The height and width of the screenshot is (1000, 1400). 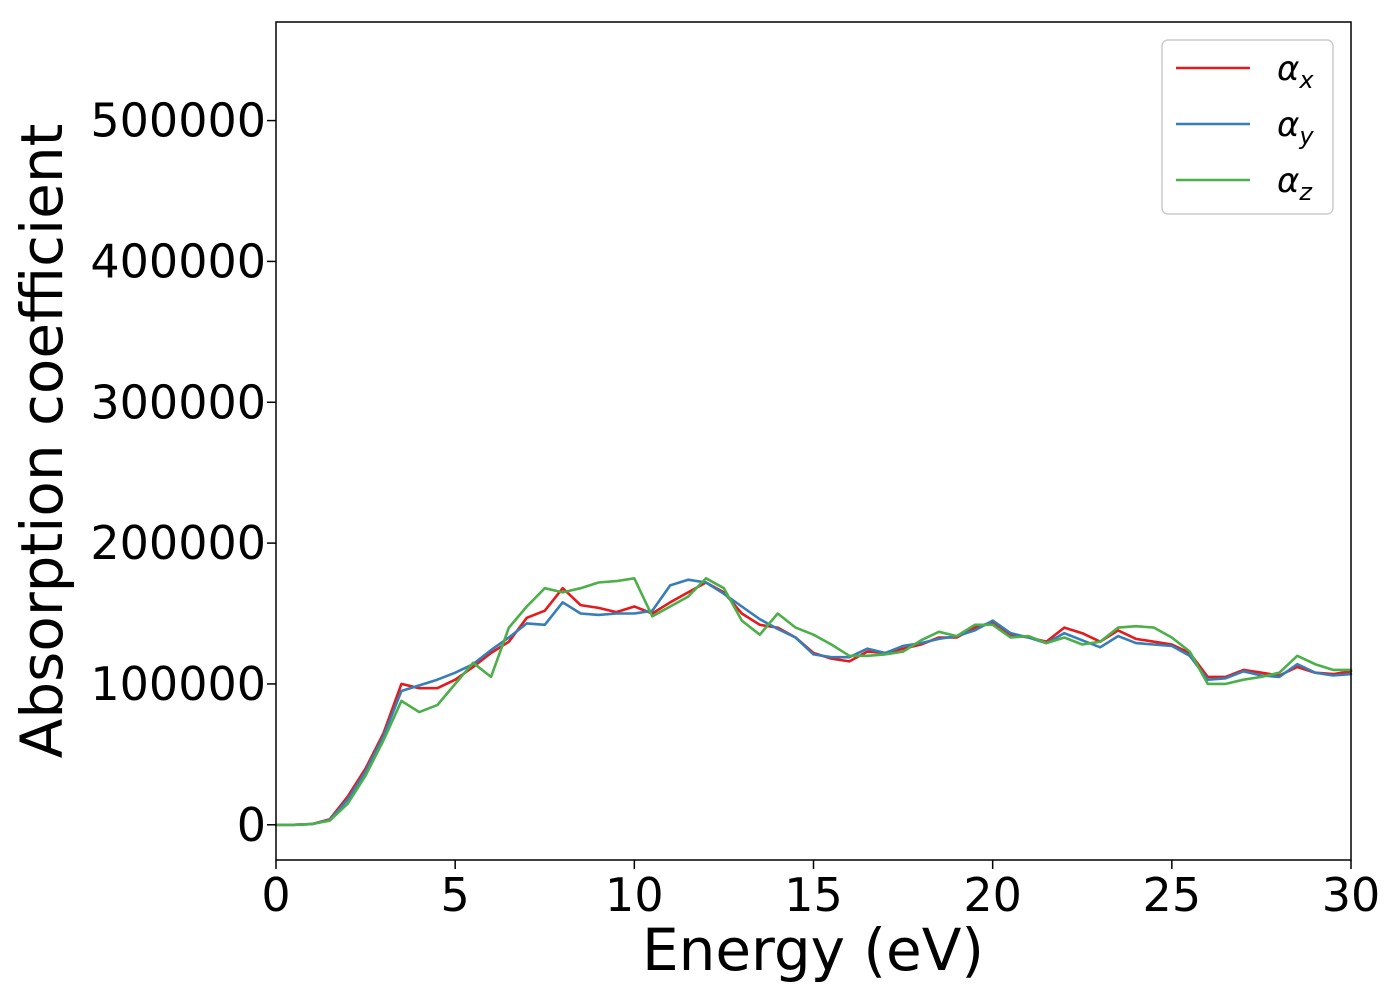 I want to click on x-tick-label: 0, so click(x=275, y=895).